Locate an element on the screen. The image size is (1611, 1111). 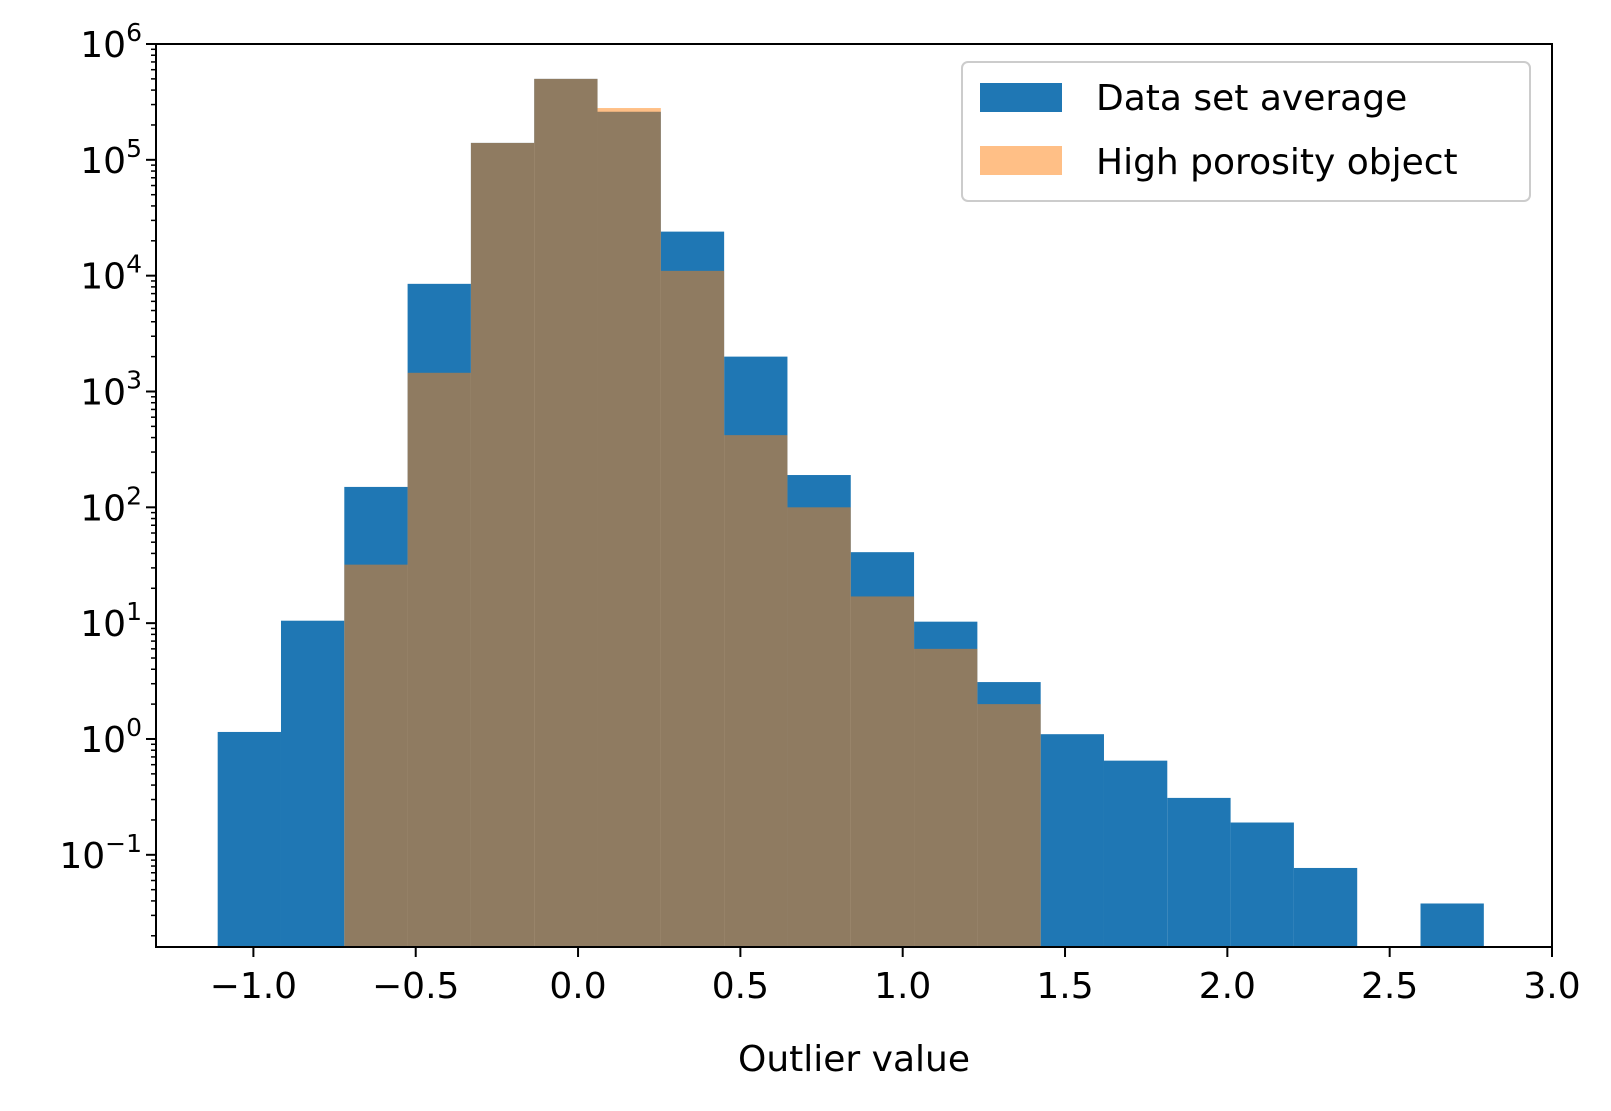
y-tick-label: 10³ is located at coordinates (111, 389).